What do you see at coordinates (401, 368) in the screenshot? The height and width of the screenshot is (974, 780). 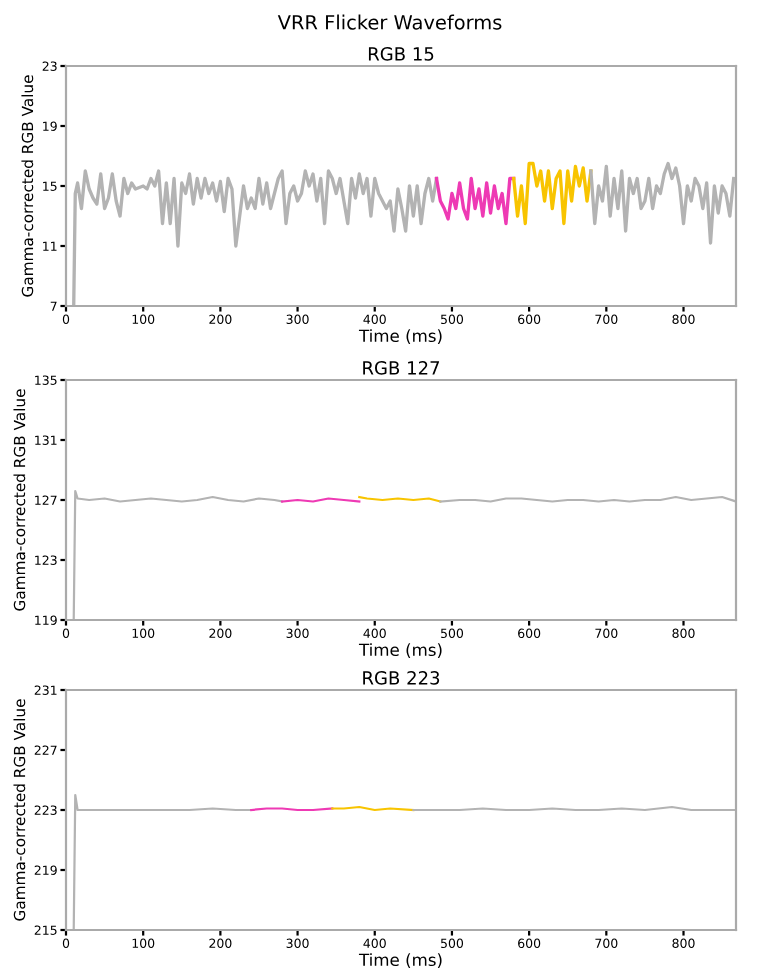 I see `chart-subtitle: RGB 127` at bounding box center [401, 368].